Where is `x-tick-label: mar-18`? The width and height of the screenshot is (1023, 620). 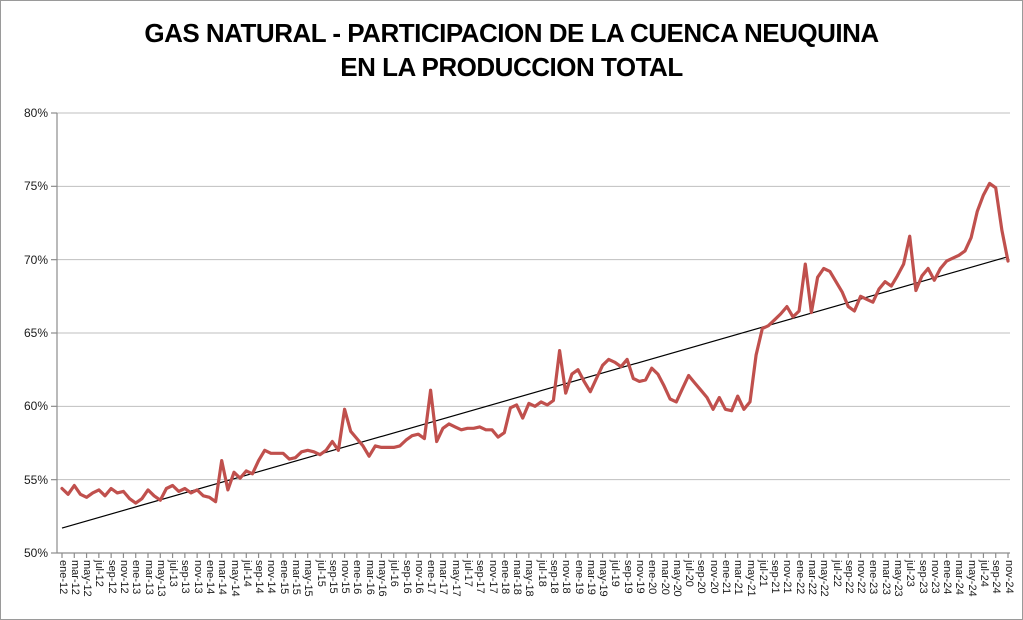 x-tick-label: mar-18 is located at coordinates (517, 577).